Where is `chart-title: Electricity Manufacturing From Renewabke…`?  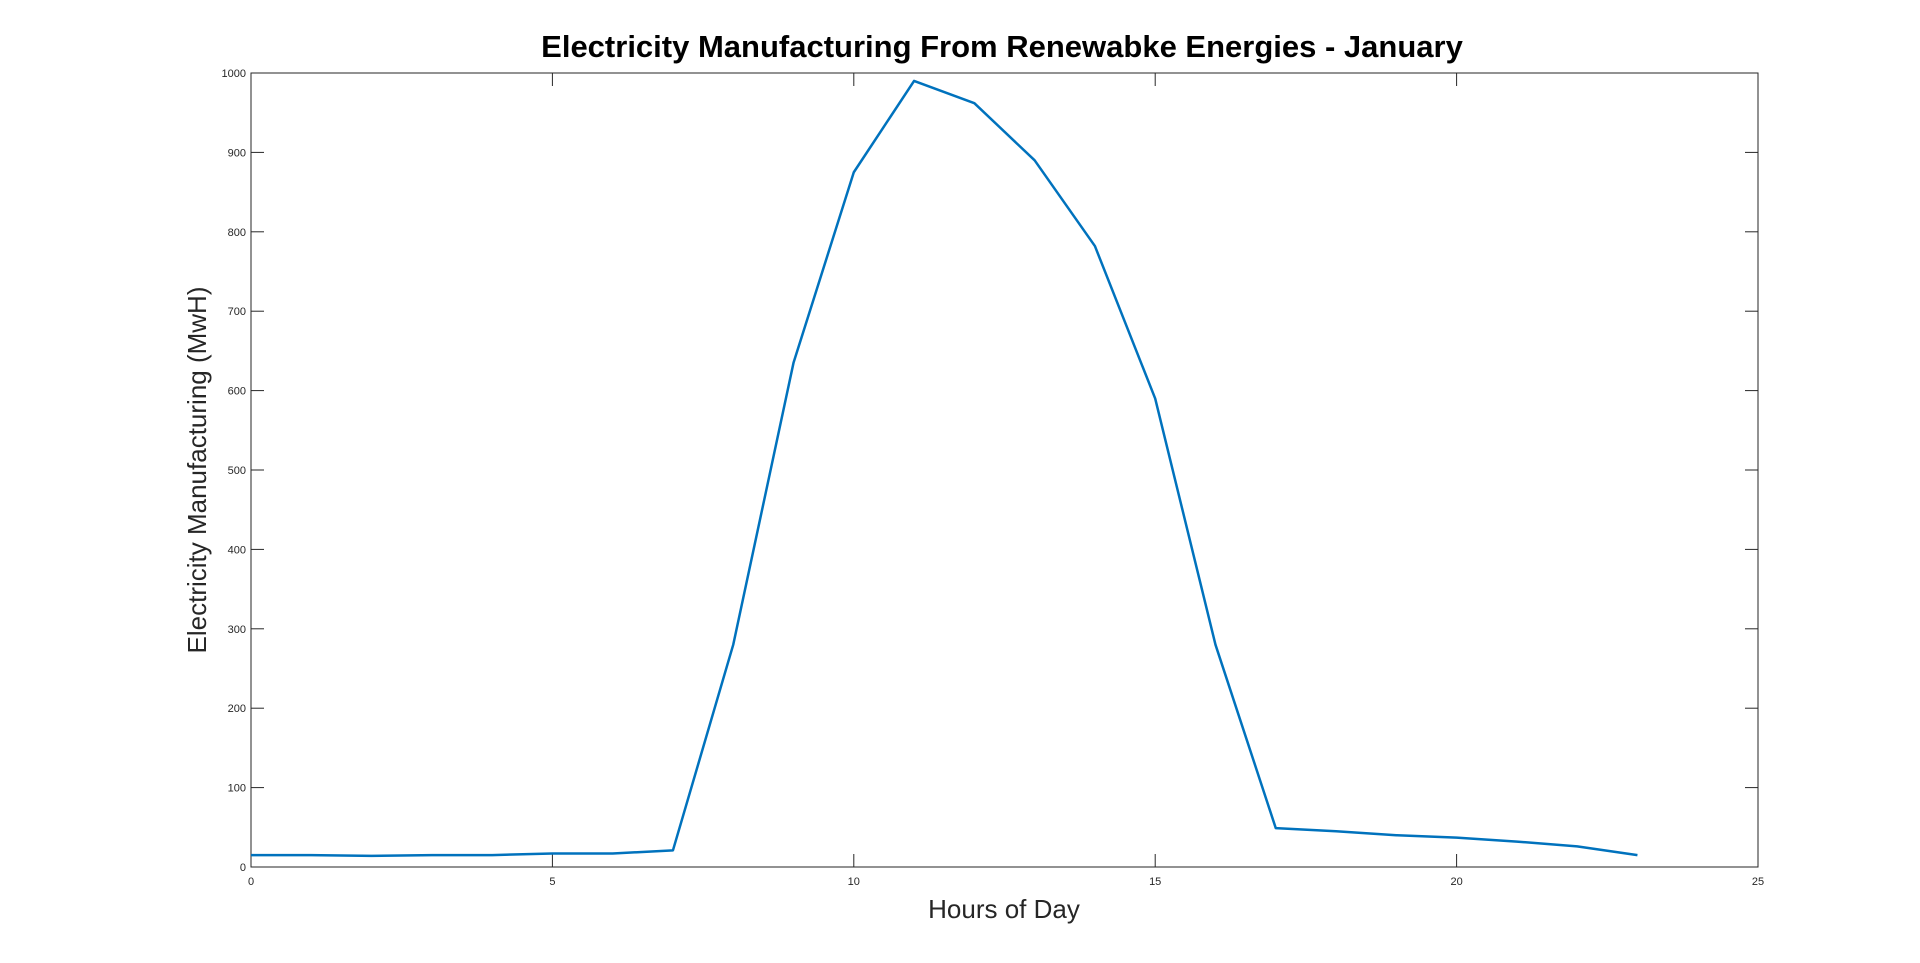 chart-title: Electricity Manufacturing From Renewabke… is located at coordinates (1002, 46).